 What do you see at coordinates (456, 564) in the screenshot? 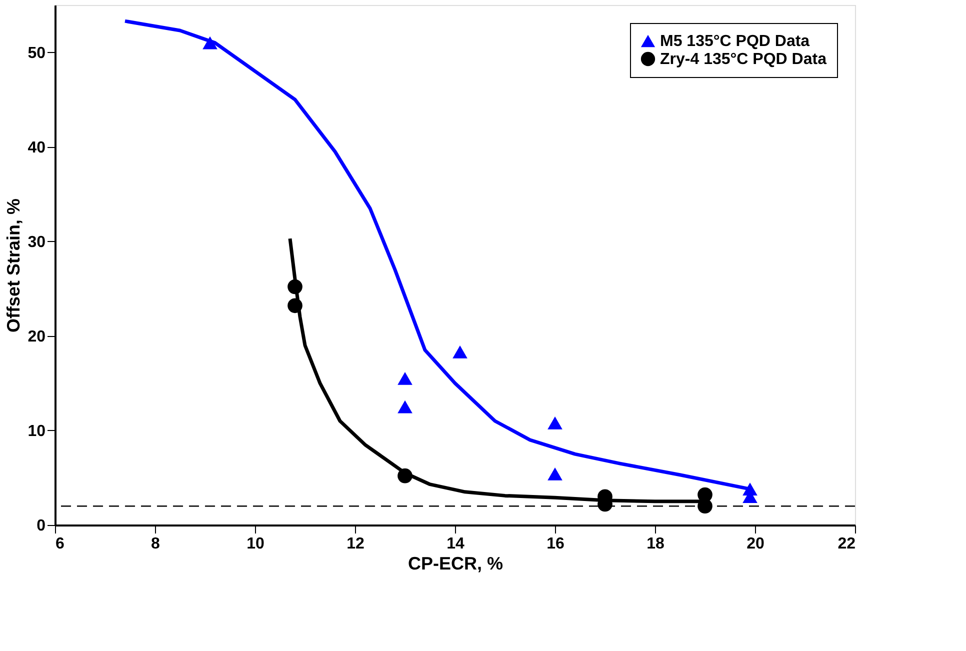
I see `x-axis-title: CP-ECR, %` at bounding box center [456, 564].